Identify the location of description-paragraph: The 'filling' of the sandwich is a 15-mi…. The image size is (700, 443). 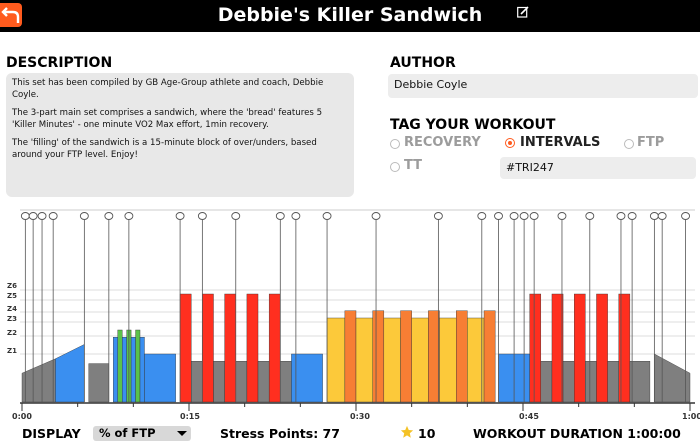
(164, 149).